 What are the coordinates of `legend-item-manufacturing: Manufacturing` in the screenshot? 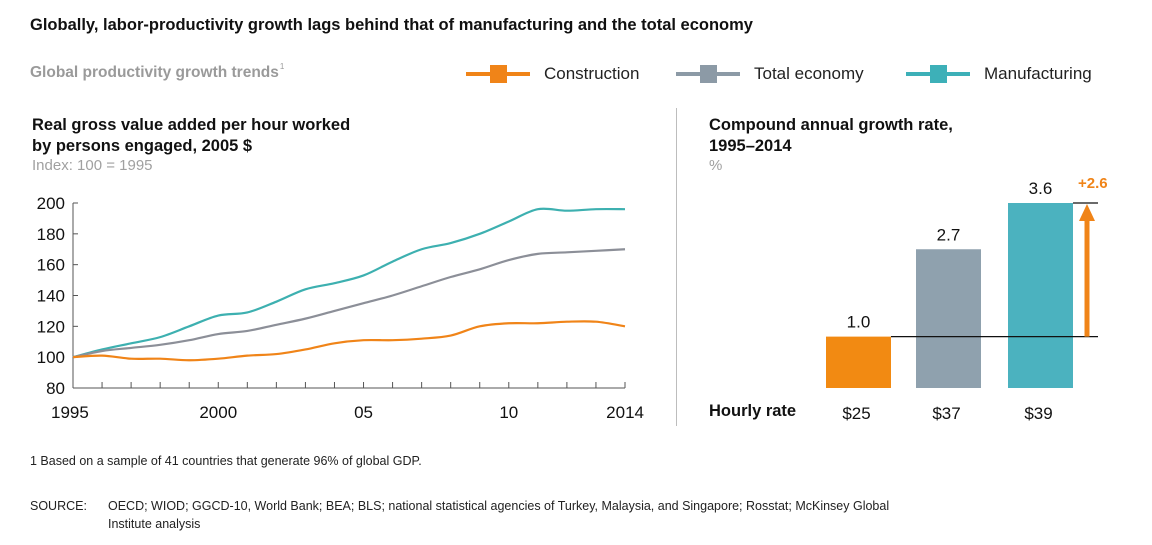 It's located at (999, 74).